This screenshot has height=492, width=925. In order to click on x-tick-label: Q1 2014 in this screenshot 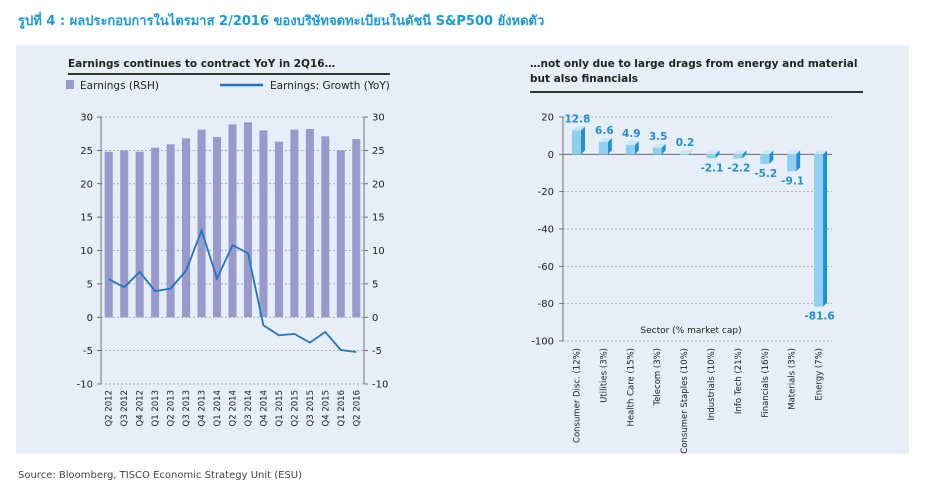, I will do `click(218, 408)`.